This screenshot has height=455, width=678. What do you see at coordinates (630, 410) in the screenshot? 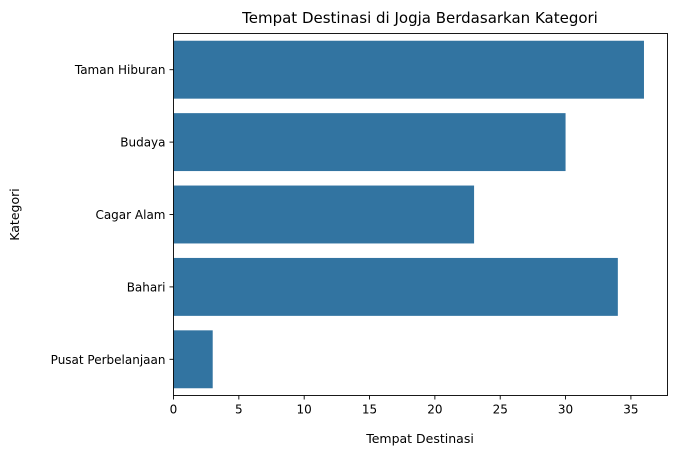
I see `x-tick-label: 35` at bounding box center [630, 410].